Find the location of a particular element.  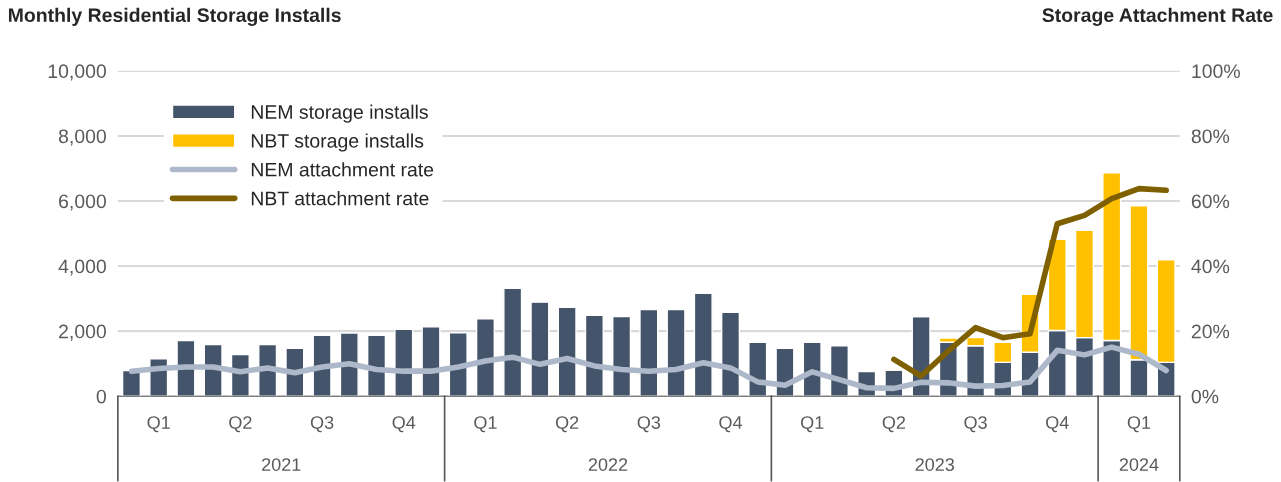

y2-tick-label: 100% is located at coordinates (1216, 71).